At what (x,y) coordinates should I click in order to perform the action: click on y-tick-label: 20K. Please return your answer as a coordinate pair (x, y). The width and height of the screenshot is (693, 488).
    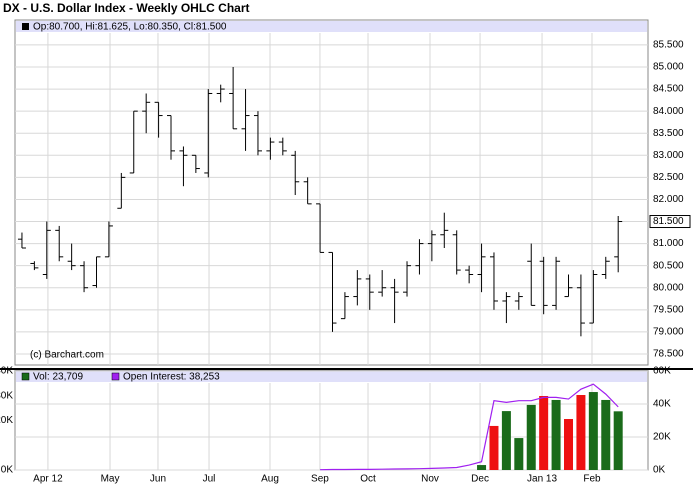
    Looking at the image, I should click on (6, 420).